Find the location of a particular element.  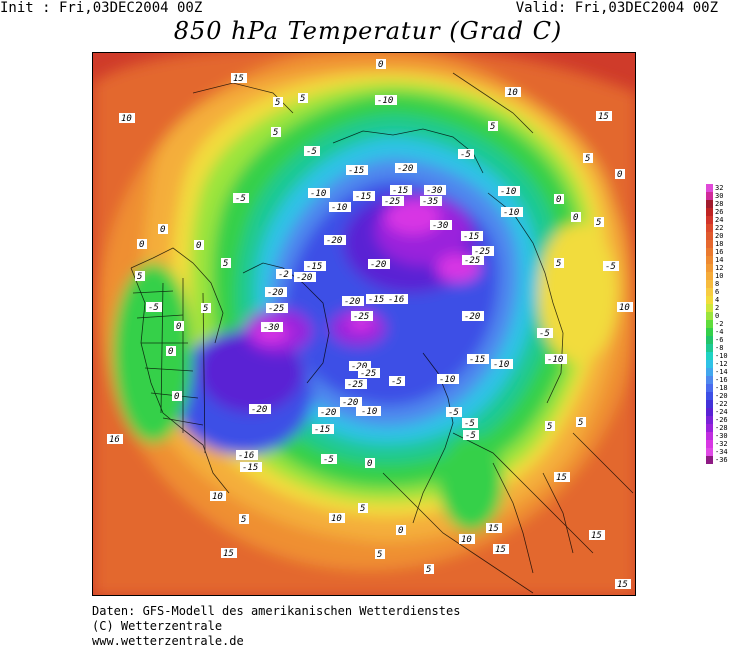

contour-label-text: 15 is located at coordinates (238, 79).